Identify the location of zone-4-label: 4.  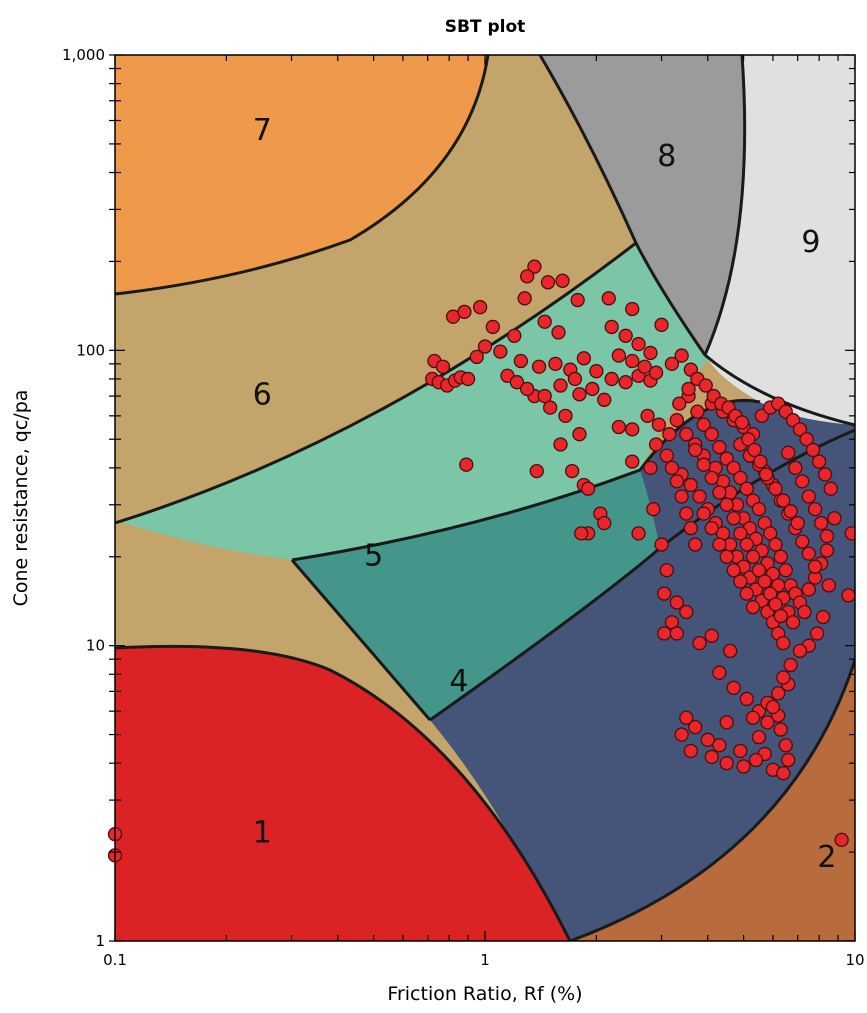
(458, 681).